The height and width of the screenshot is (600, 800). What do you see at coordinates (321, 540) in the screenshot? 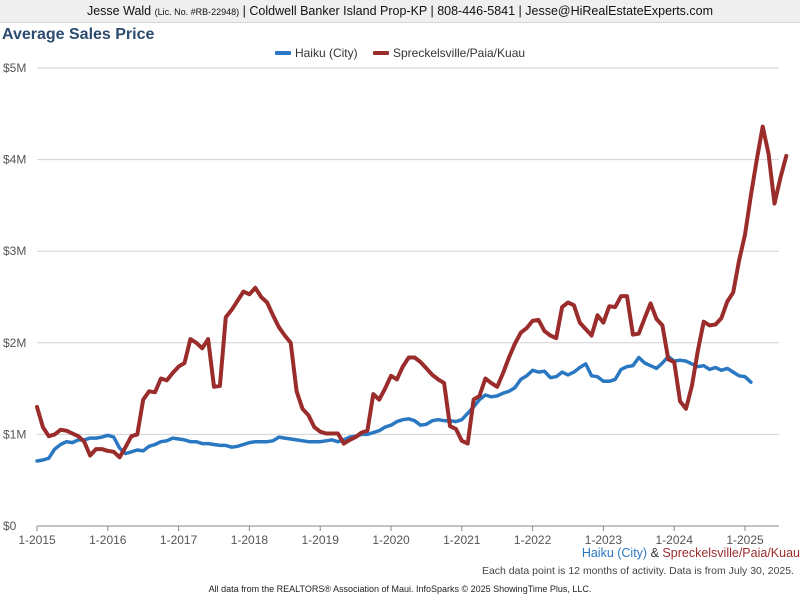
I see `x-tick-label: 1-2019` at bounding box center [321, 540].